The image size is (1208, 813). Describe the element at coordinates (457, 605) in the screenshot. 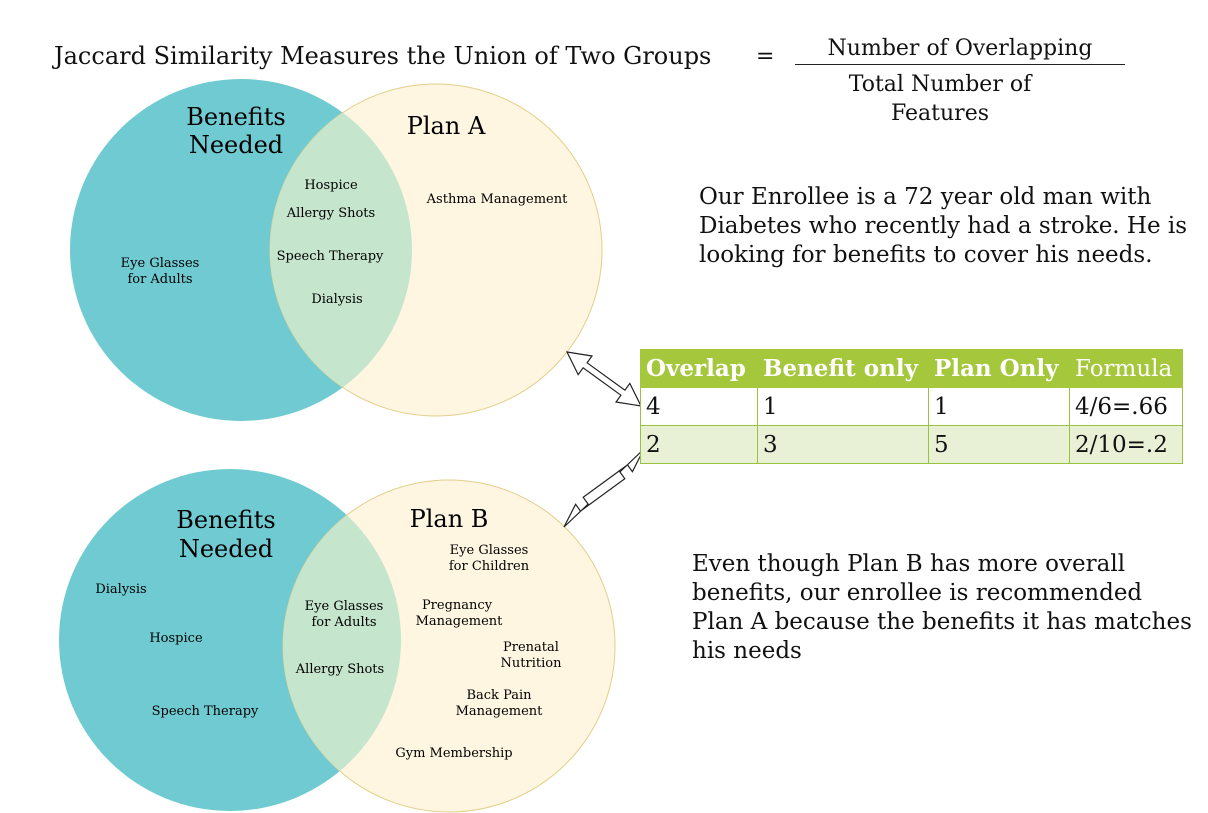

I see `plan-only-item-b: Pregnancy` at that location.